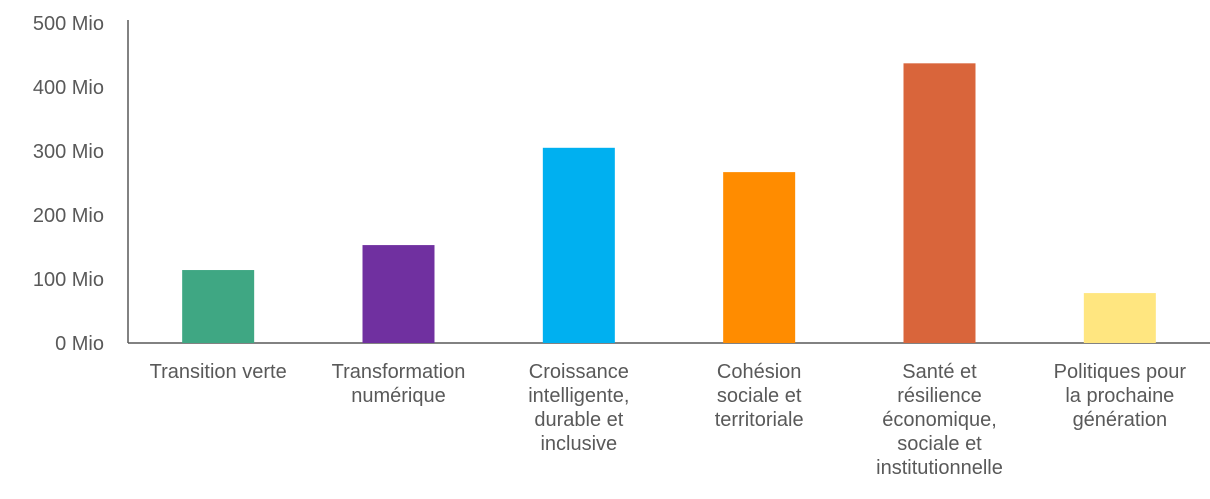 The width and height of the screenshot is (1210, 499). Describe the element at coordinates (759, 396) in the screenshot. I see `x-category-label: Cohésion sociale et territoriale` at that location.